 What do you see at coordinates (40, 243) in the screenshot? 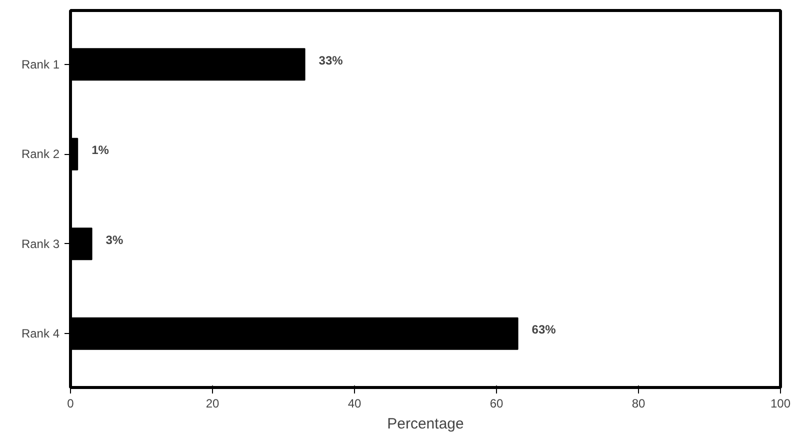
I see `y-tick-label: Rank 3` at bounding box center [40, 243].